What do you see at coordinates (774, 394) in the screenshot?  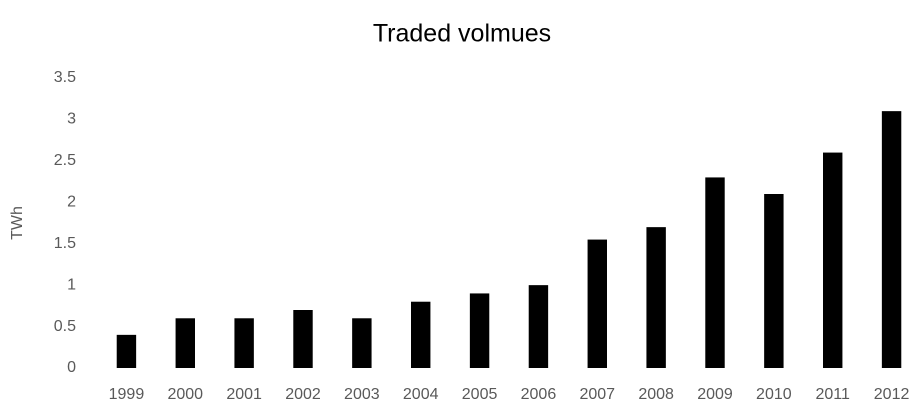 I see `x-tick-label: 2010` at bounding box center [774, 394].